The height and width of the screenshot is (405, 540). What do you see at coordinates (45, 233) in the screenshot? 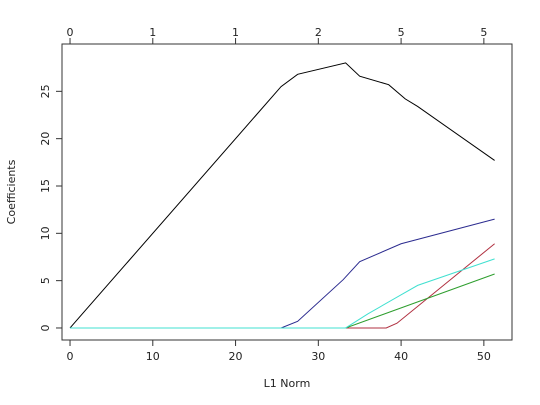
I see `y-tick-label: 10` at bounding box center [45, 233].